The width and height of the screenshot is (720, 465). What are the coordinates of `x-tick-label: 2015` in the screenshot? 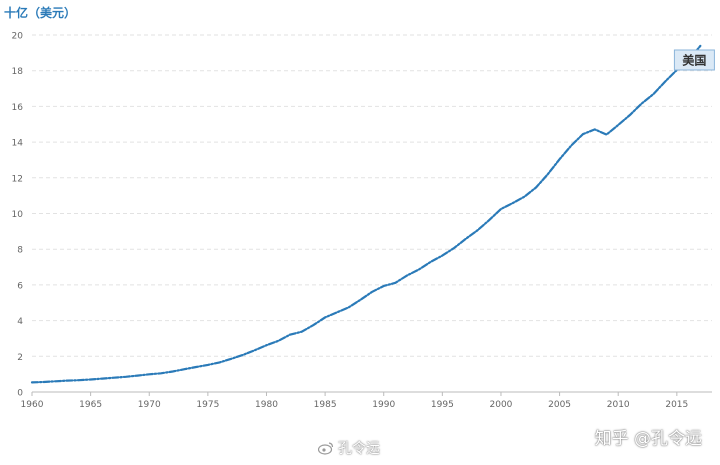 It's located at (676, 405).